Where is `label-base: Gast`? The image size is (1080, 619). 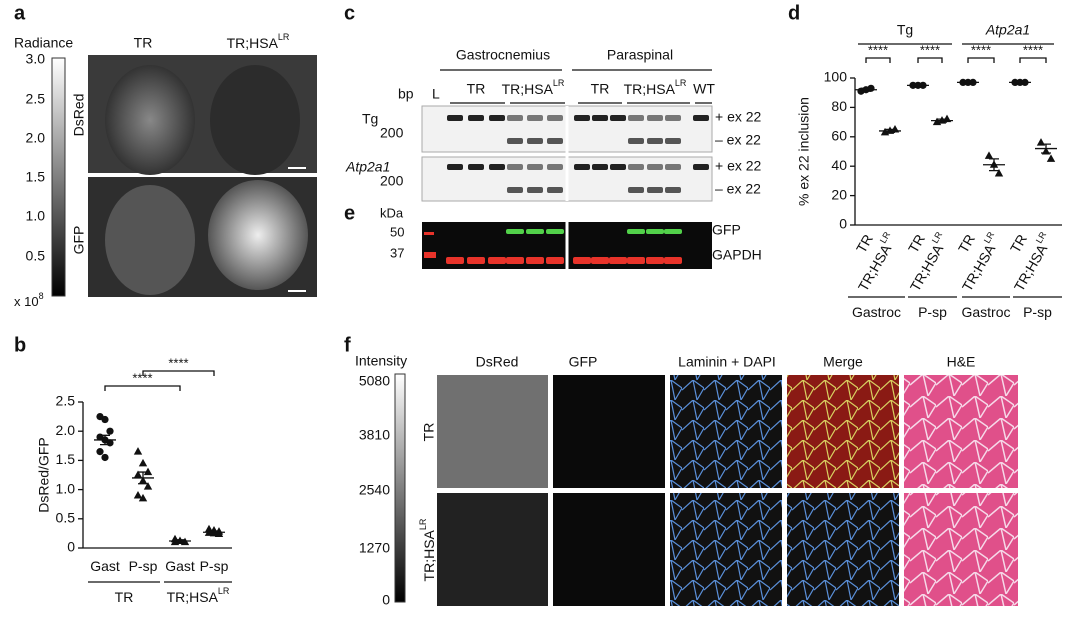 label-base: Gast is located at coordinates (105, 566).